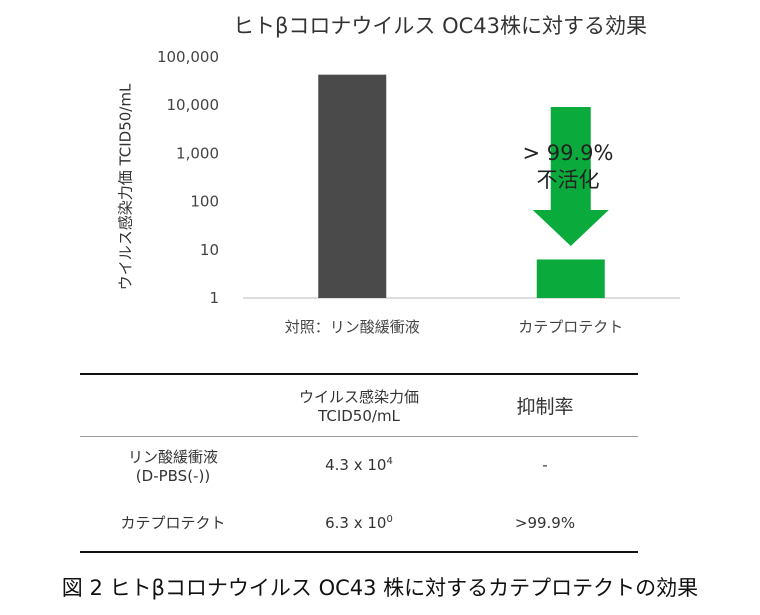 The height and width of the screenshot is (615, 760). I want to click on header-inhibition-rate: 抑制率, so click(545, 406).